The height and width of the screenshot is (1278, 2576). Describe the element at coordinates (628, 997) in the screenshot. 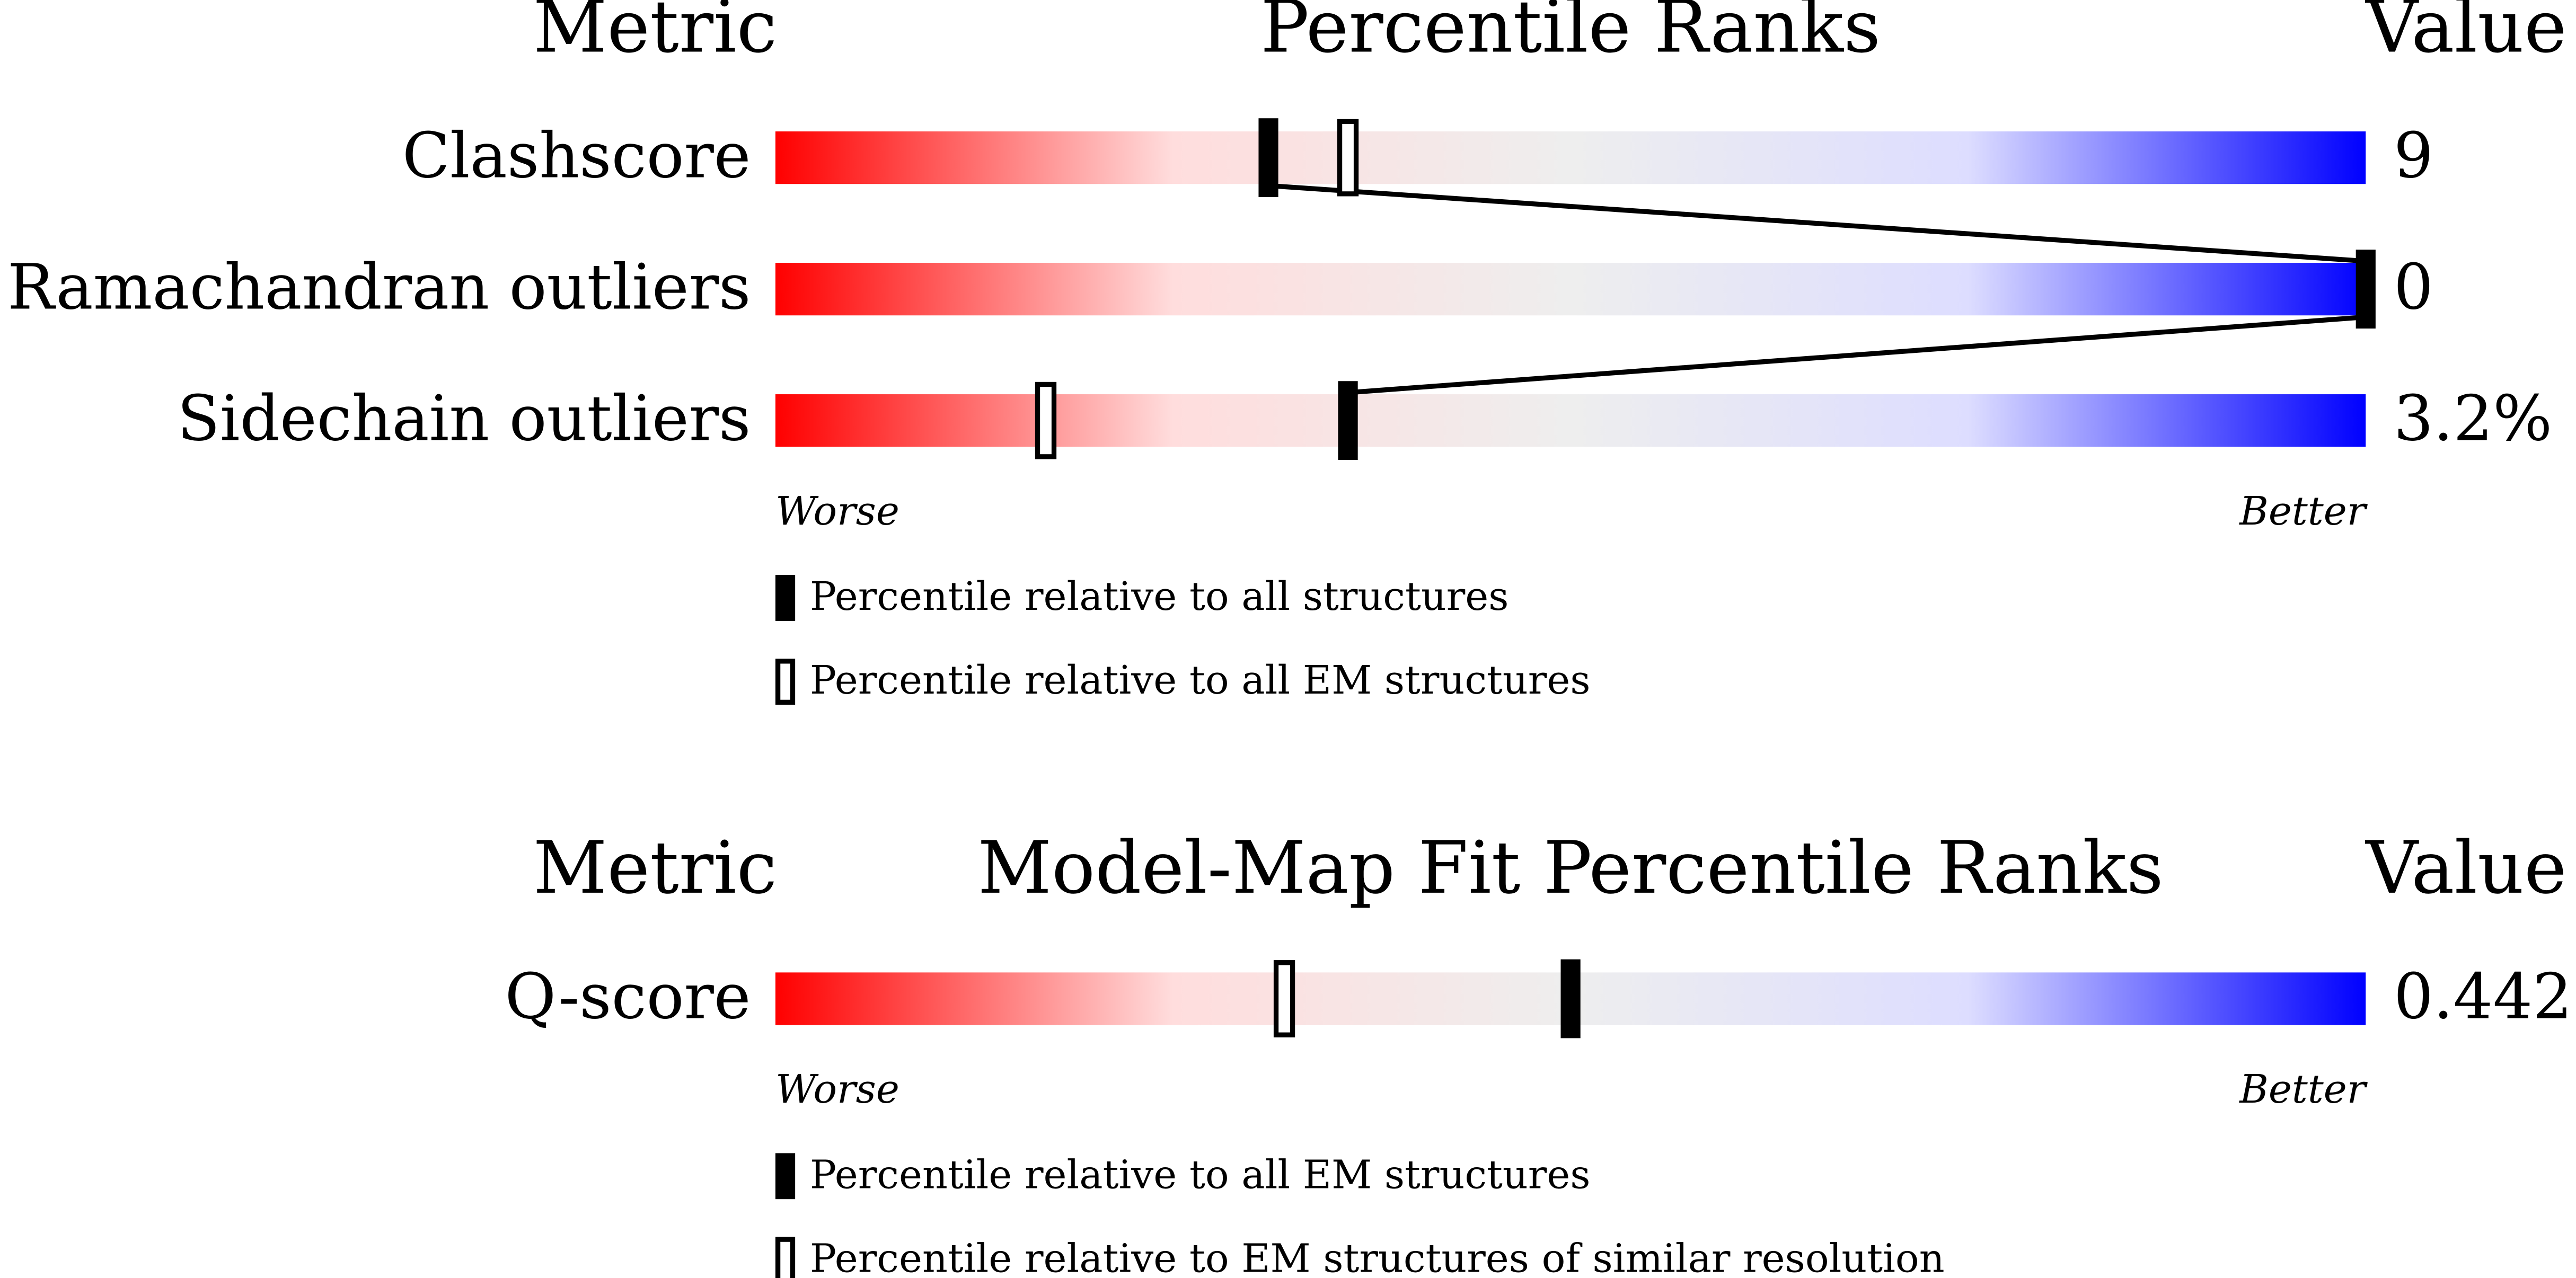

I see `metric-label: Q-score` at that location.